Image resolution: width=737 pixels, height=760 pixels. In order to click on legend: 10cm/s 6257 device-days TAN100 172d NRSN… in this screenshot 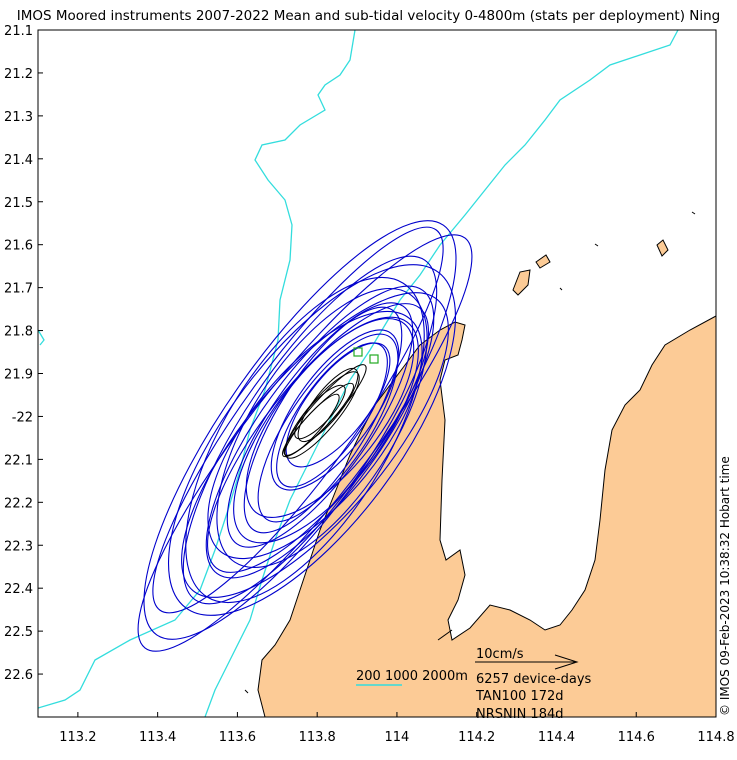, I will do `click(474, 684)`.